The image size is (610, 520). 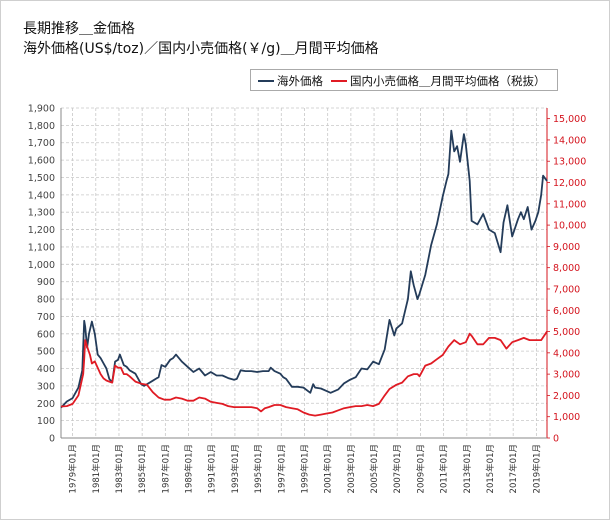 What do you see at coordinates (490, 468) in the screenshot?
I see `x-tick-label: 2015年01月` at bounding box center [490, 468].